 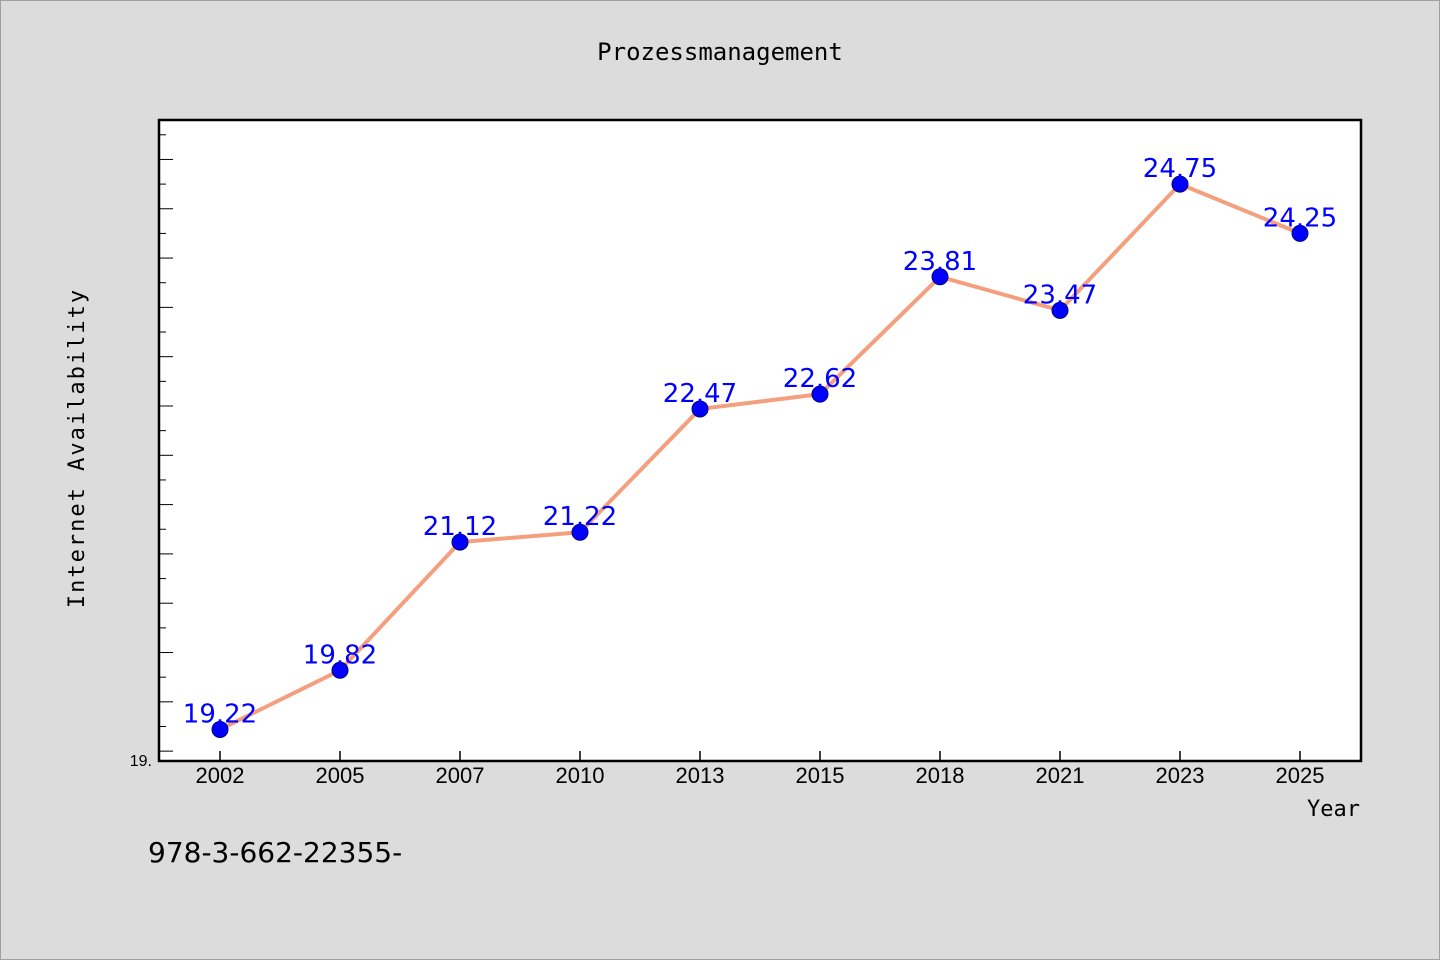 I want to click on x-tick-label: 2005, so click(x=340, y=775).